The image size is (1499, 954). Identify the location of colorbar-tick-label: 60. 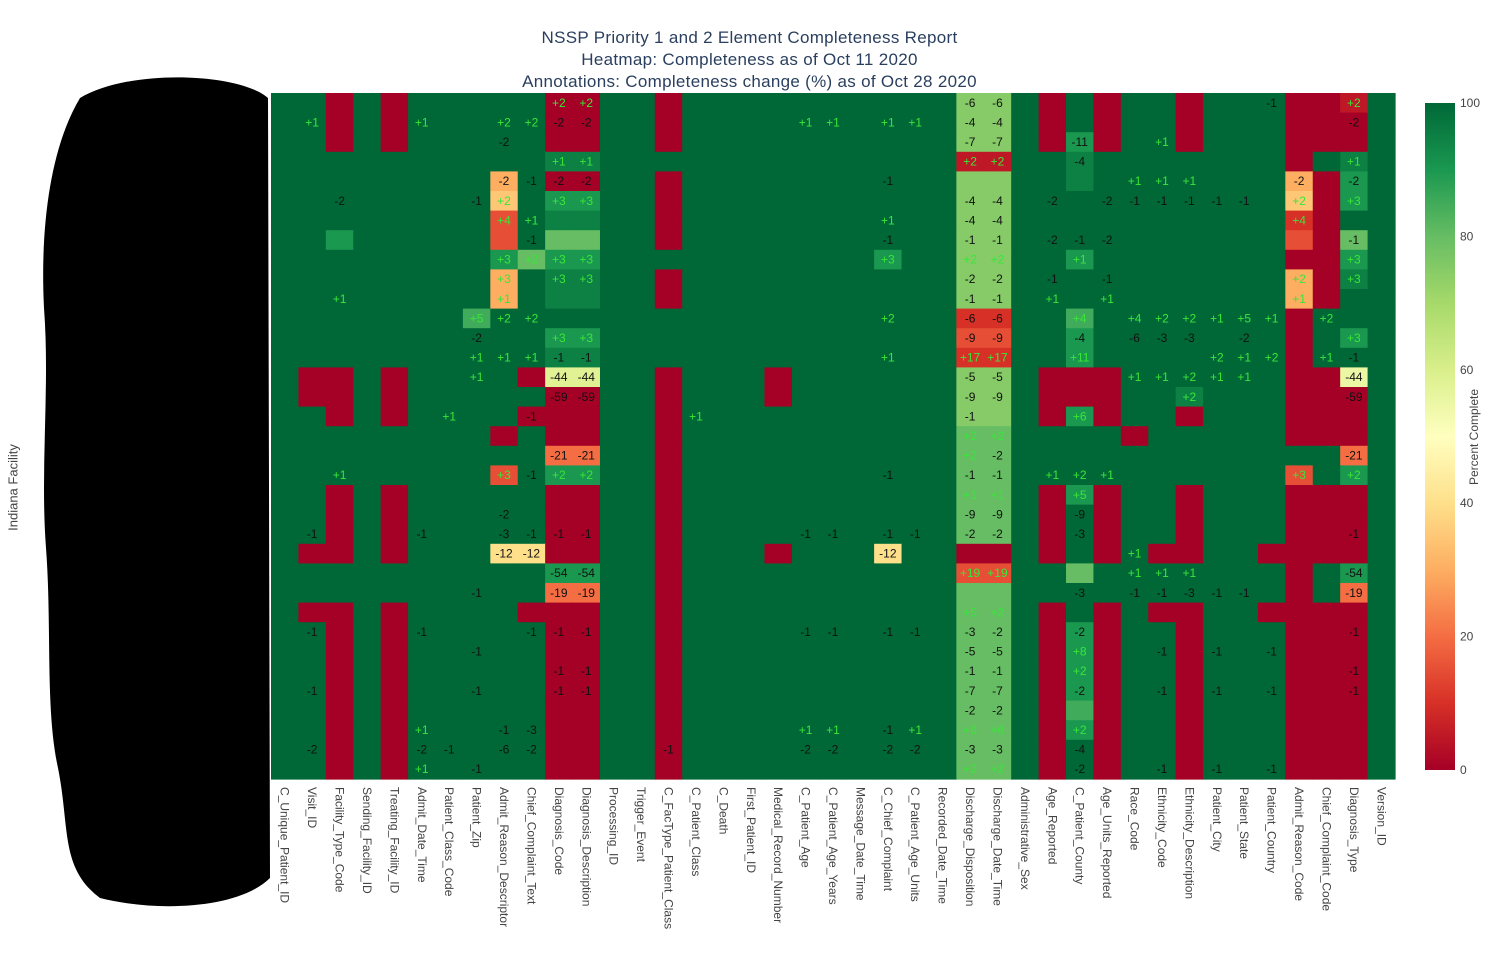
(1467, 370).